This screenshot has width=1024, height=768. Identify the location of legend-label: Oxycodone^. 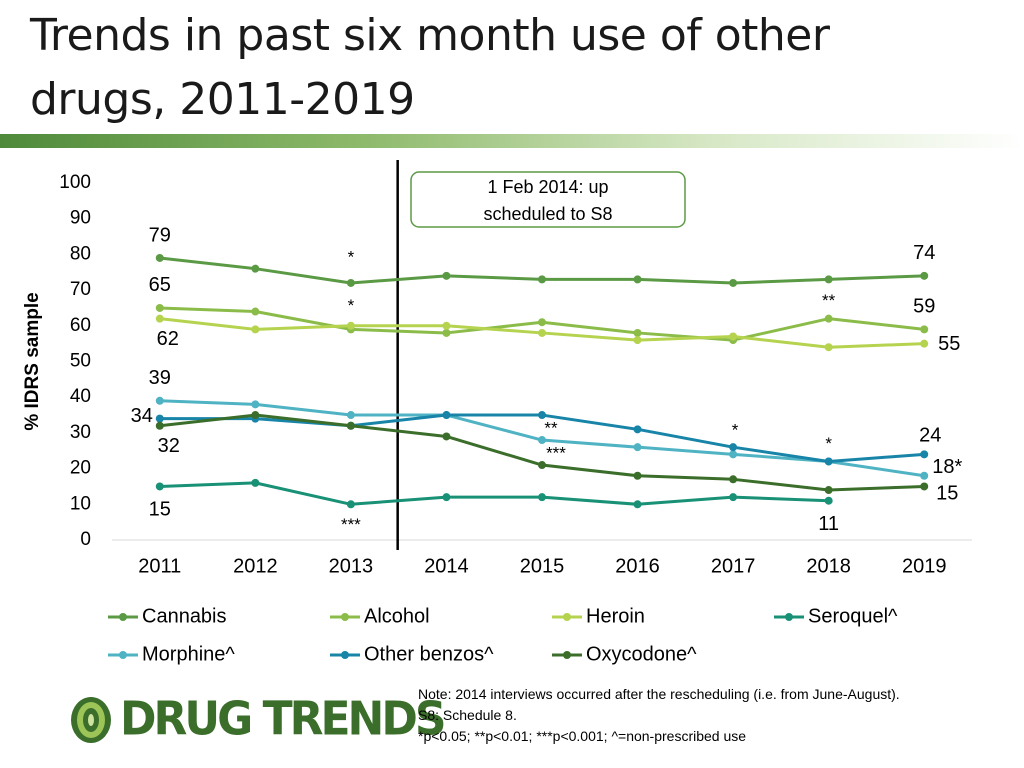
(641, 654).